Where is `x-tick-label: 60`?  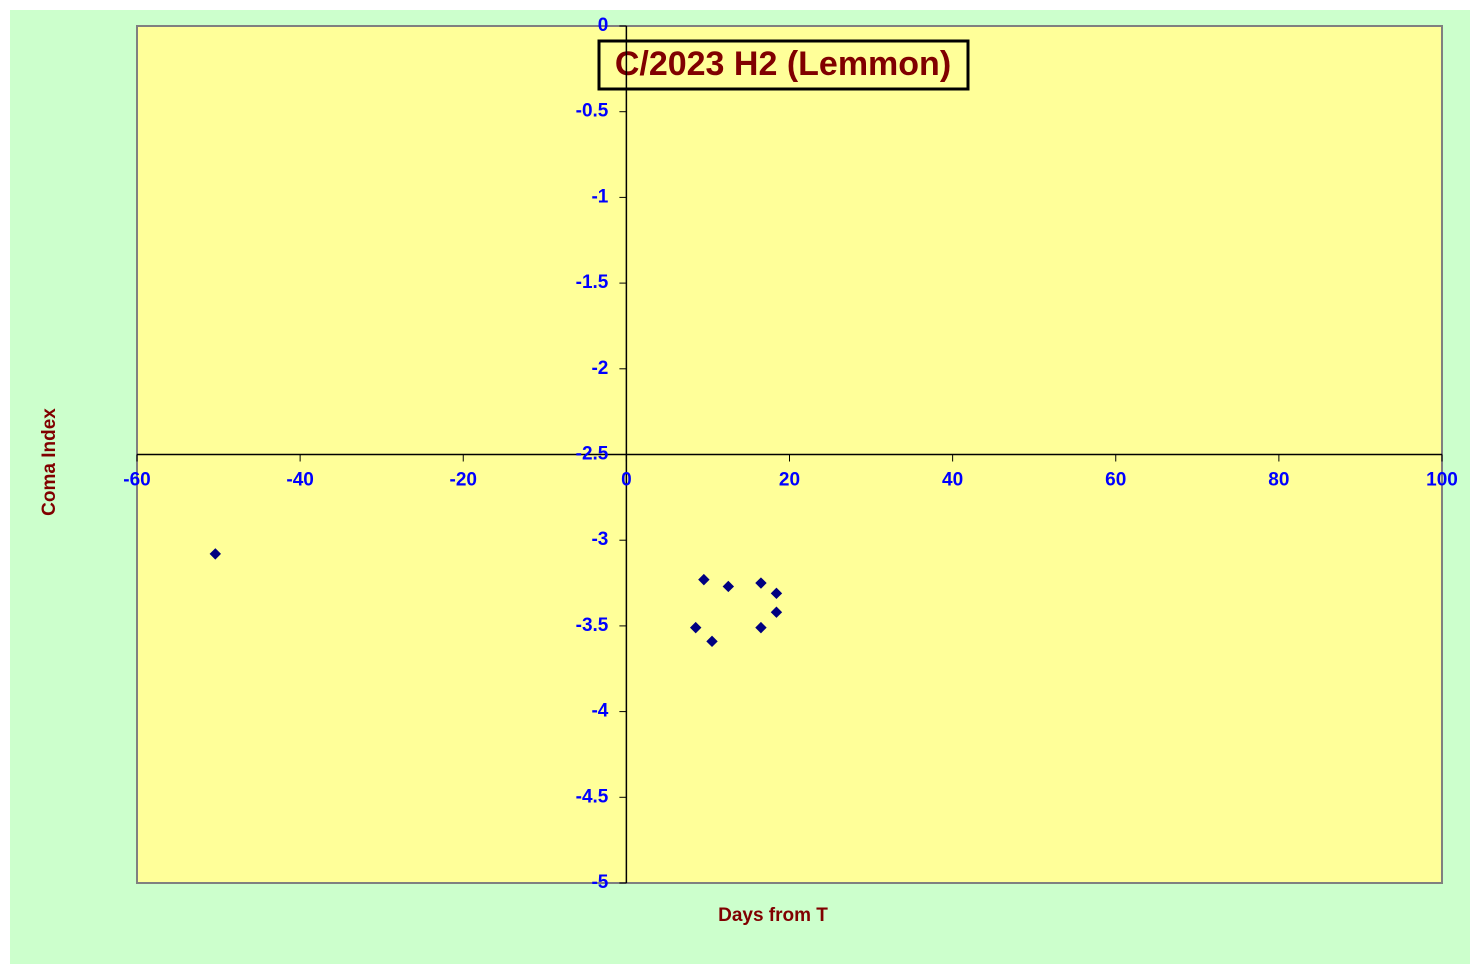
x-tick-label: 60 is located at coordinates (1115, 480).